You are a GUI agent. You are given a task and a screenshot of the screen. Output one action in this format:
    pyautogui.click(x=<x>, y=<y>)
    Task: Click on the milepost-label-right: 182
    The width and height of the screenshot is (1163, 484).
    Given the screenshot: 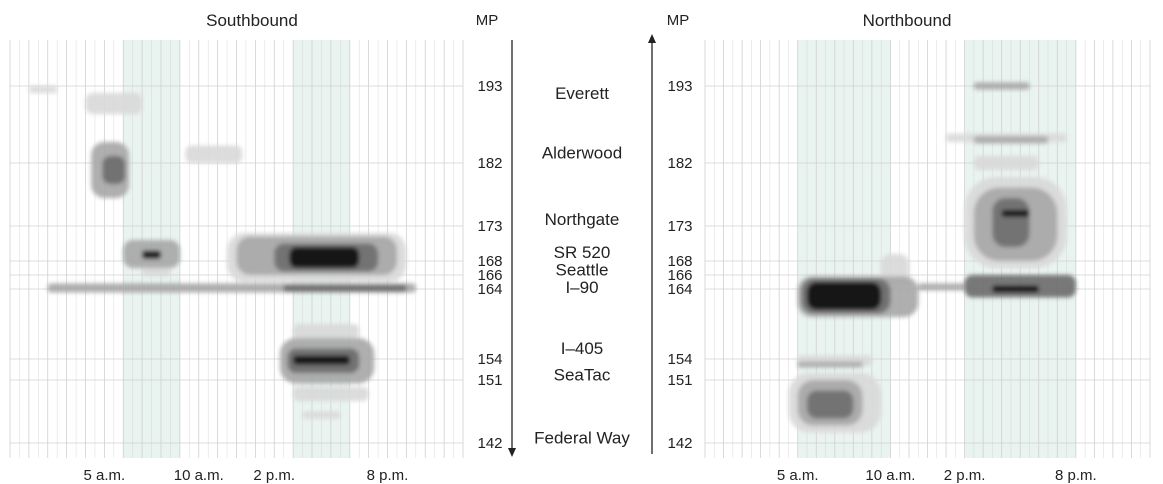 What is the action you would take?
    pyautogui.click(x=679, y=163)
    